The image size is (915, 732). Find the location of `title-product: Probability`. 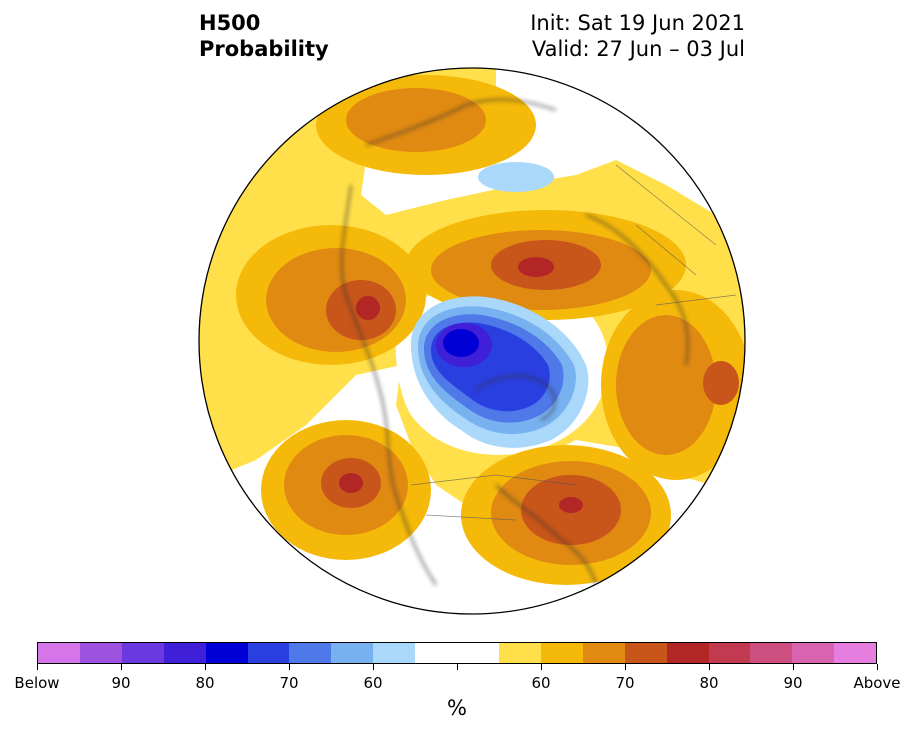

title-product: Probability is located at coordinates (264, 49).